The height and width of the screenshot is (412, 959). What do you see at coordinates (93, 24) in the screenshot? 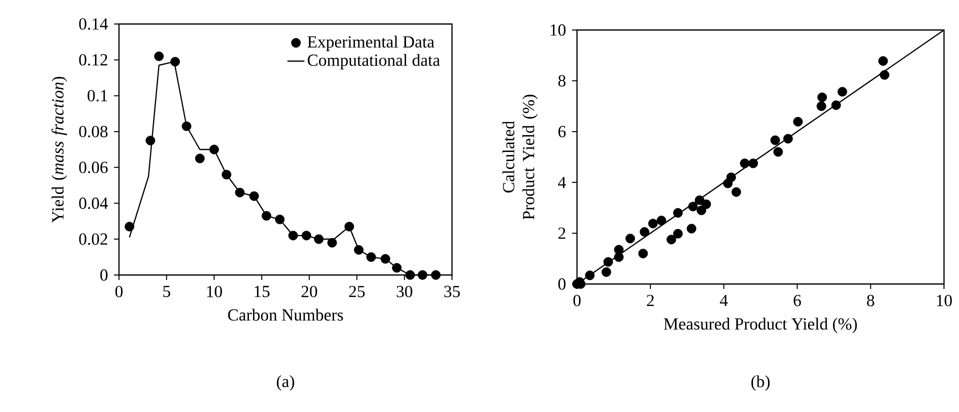
I see `y-tick-label: 0.14` at bounding box center [93, 24].